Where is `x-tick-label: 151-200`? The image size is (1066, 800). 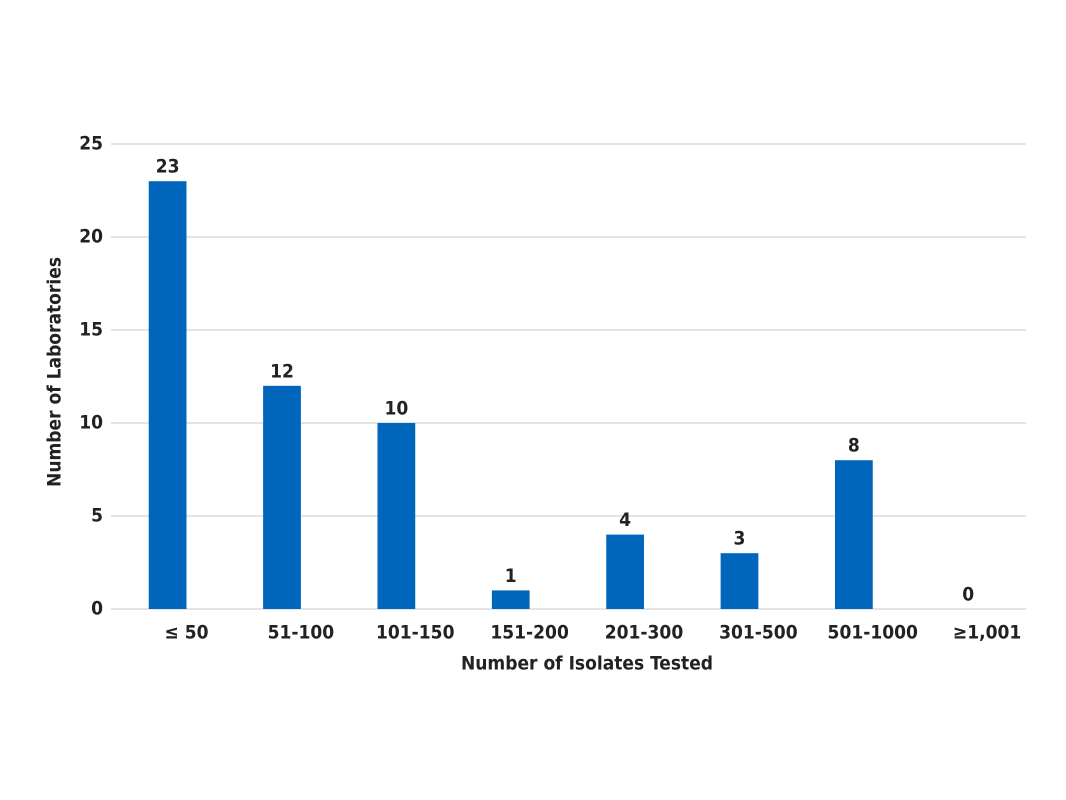
x-tick-label: 151-200 is located at coordinates (529, 633).